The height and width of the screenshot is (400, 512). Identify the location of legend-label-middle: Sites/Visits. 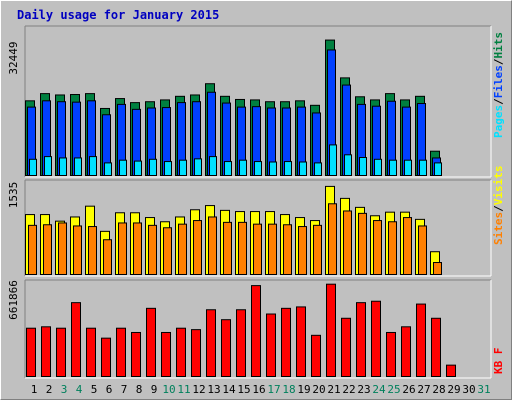
(498, 206).